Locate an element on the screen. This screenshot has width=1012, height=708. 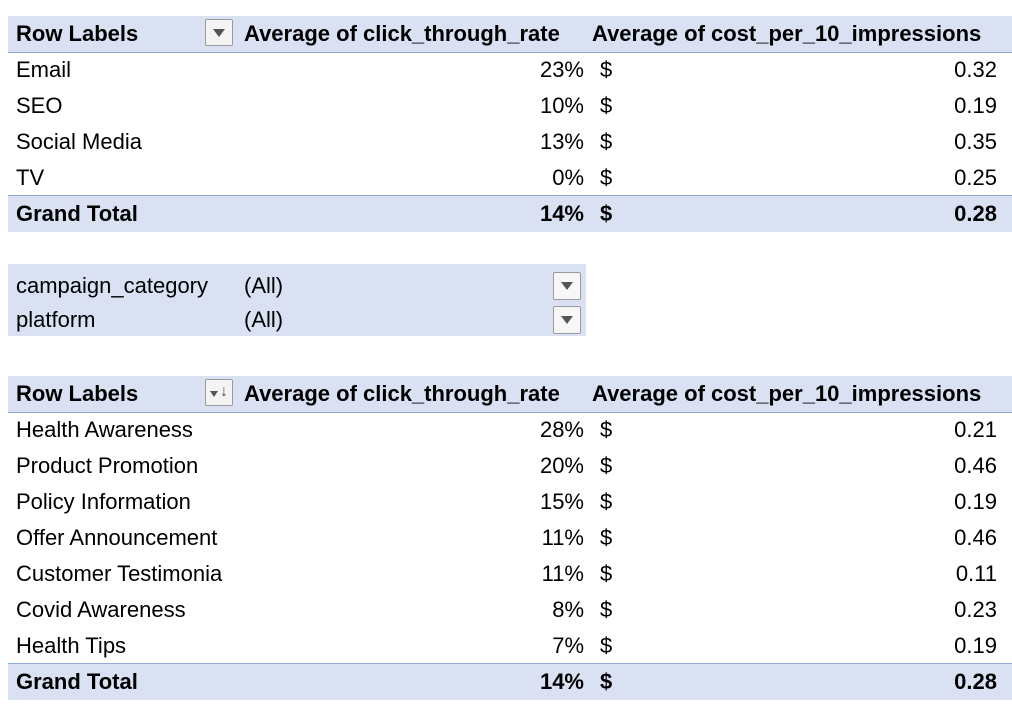
row-label: Policy Information is located at coordinates (103, 501).